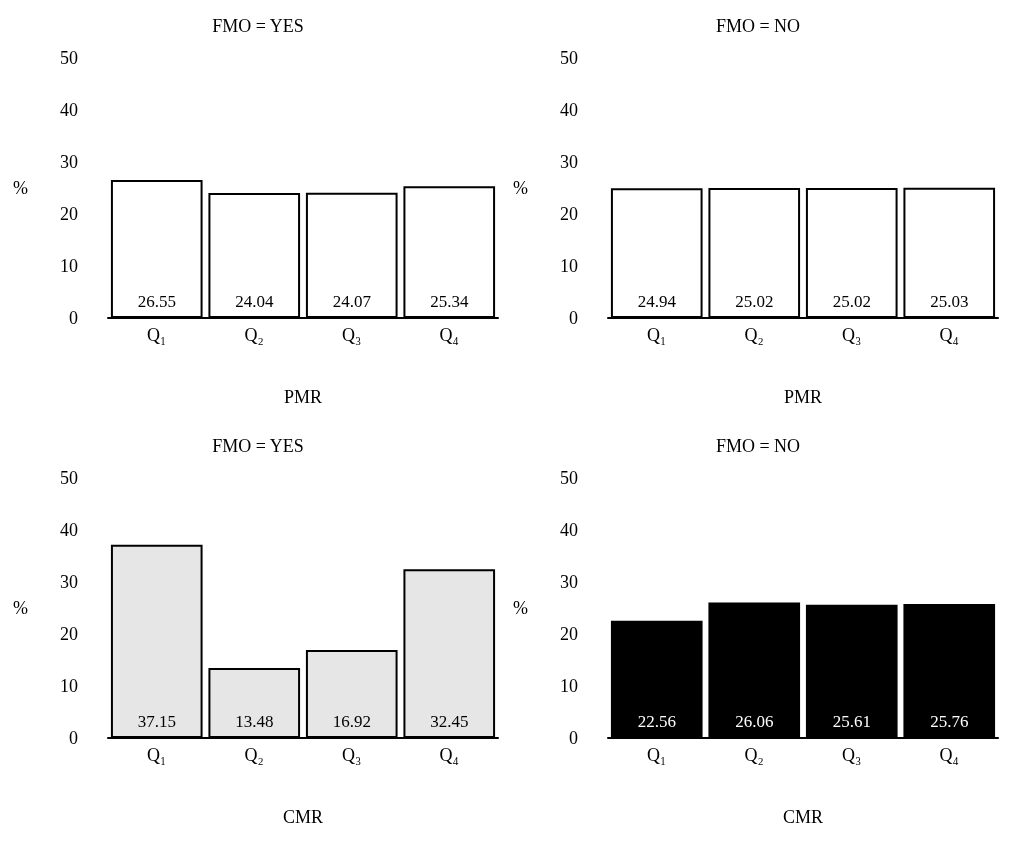 Image resolution: width=1024 pixels, height=864 pixels. What do you see at coordinates (156, 721) in the screenshot?
I see `data-label: 37.15` at bounding box center [156, 721].